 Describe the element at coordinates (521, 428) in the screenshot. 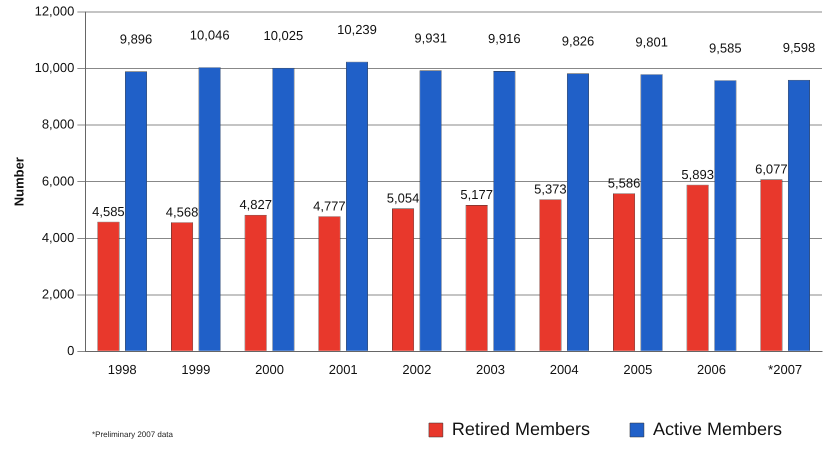

I see `legend-label: Retired Members` at that location.